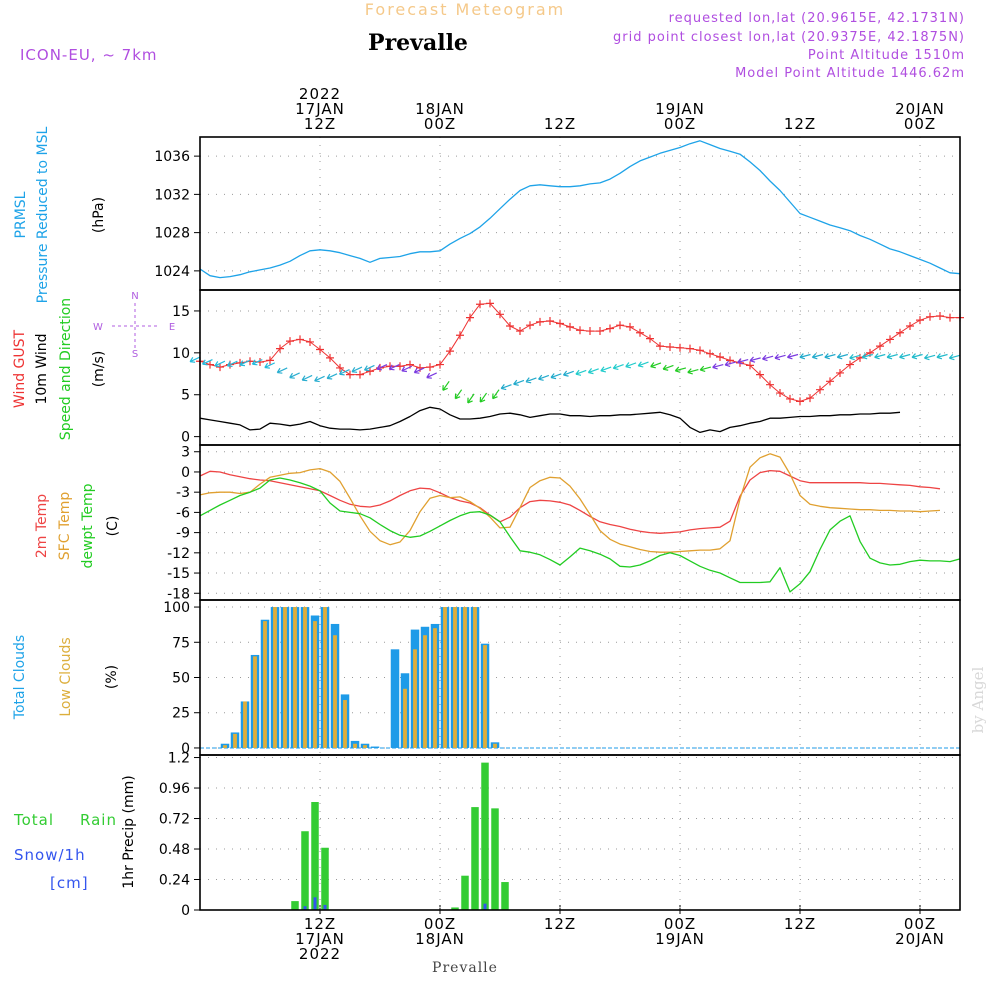 The width and height of the screenshot is (1000, 1000). I want to click on clouds-panel: 0 25 50 75 100, so click(561, 678).